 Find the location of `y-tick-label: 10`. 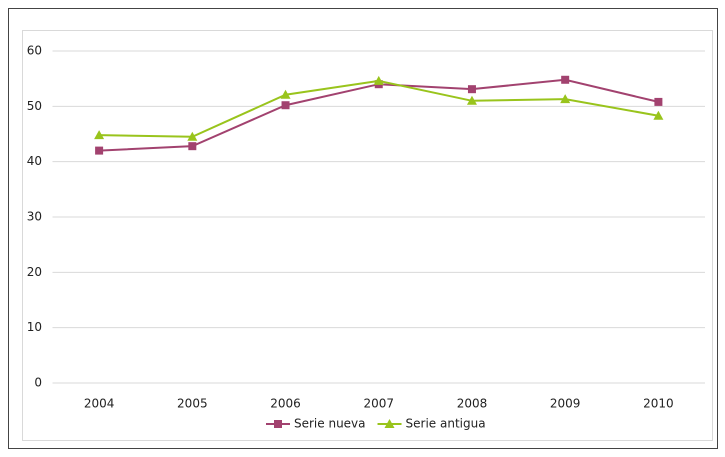

y-tick-label: 10 is located at coordinates (34, 327).